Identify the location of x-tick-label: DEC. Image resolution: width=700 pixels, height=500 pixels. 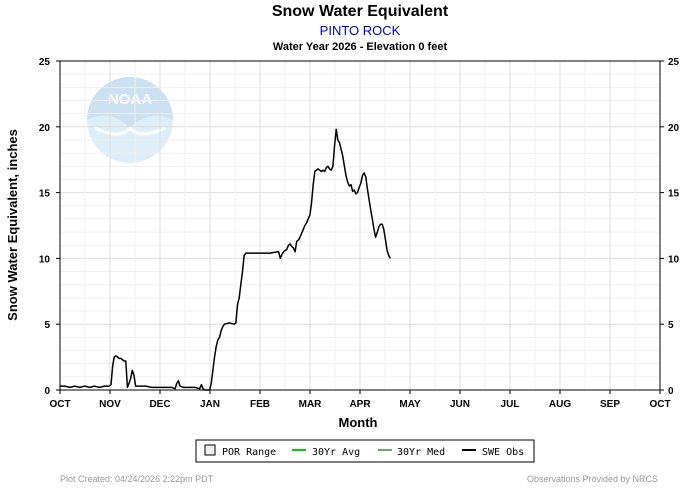
(159, 404).